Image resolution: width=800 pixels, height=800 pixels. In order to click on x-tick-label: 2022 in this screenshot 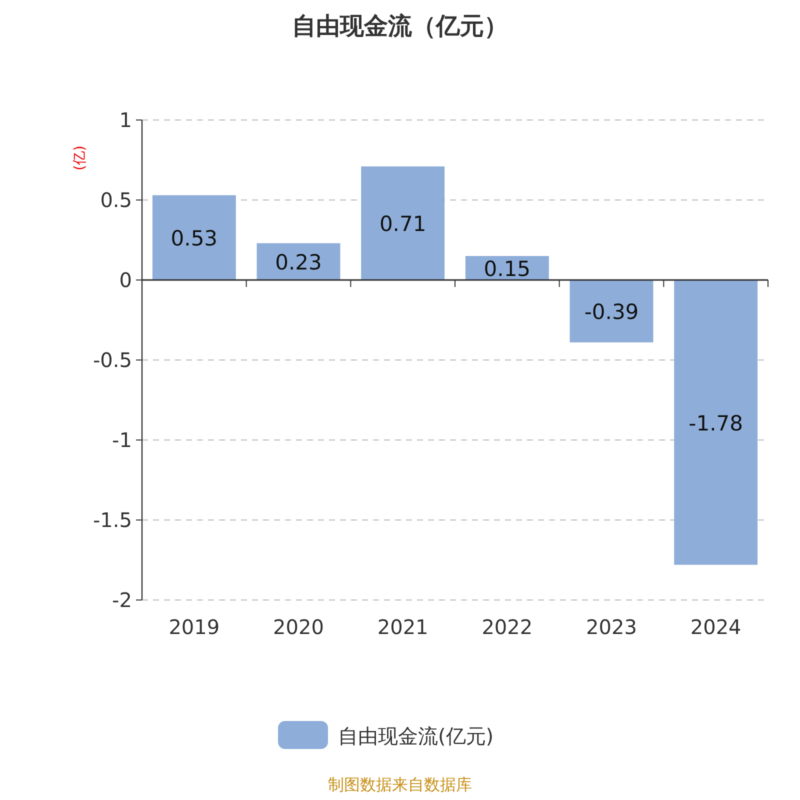, I will do `click(507, 627)`.